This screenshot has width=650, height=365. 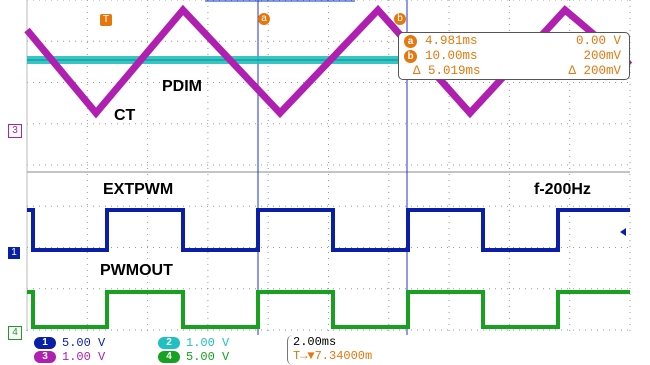 I want to click on ch4-scale: 4 5.00 V, so click(x=193, y=357).